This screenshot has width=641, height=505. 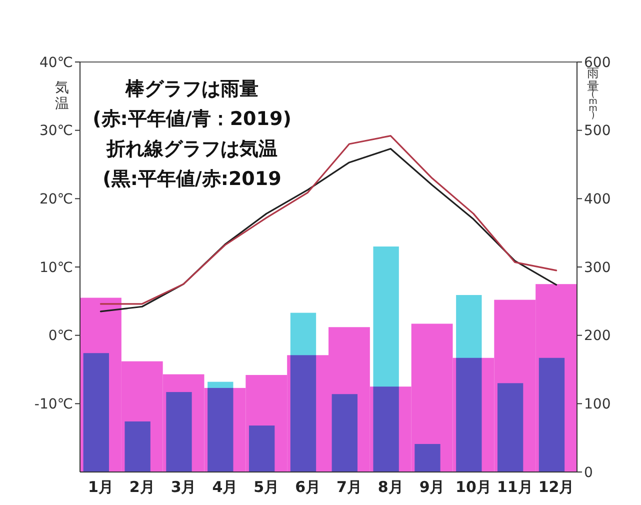 I want to click on x-tick-label: 12月, so click(x=556, y=487).